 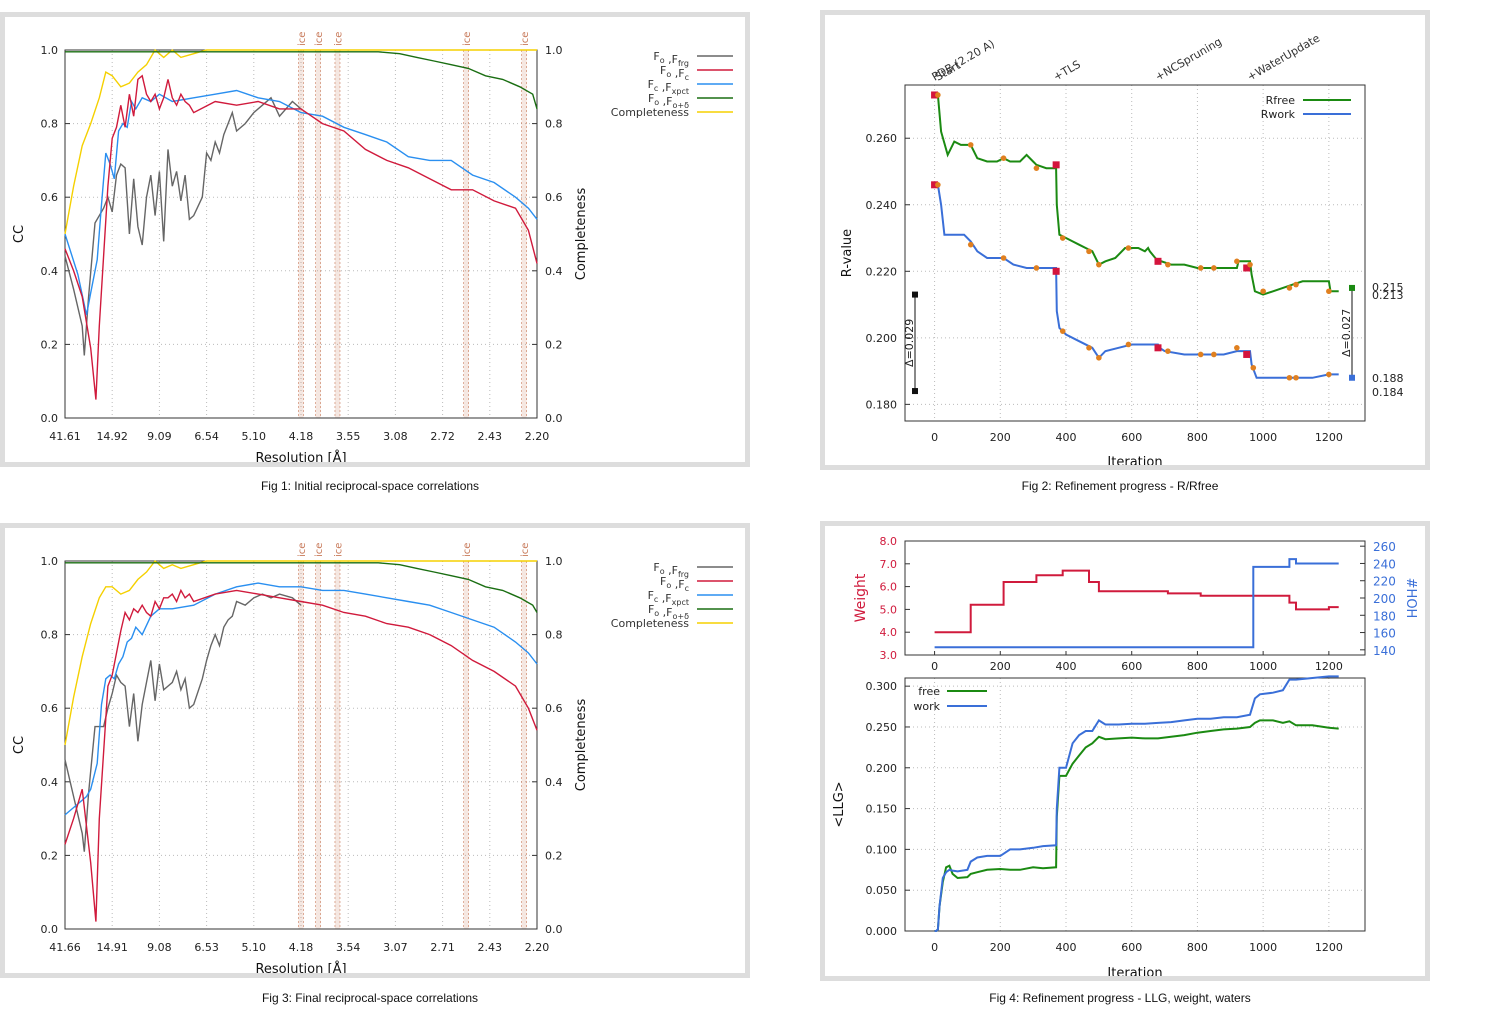 What do you see at coordinates (1352, 377) in the screenshot?
I see `fig2-delta-right-bottom` at bounding box center [1352, 377].